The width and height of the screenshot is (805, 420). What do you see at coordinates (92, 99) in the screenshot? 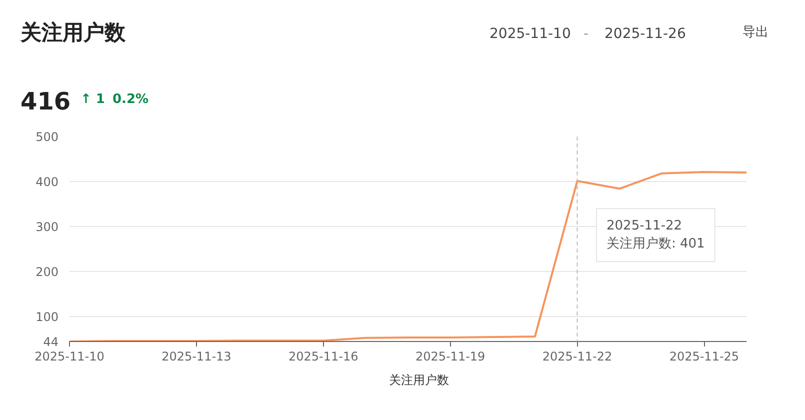
I see `text: ↑ 1` at bounding box center [92, 99].